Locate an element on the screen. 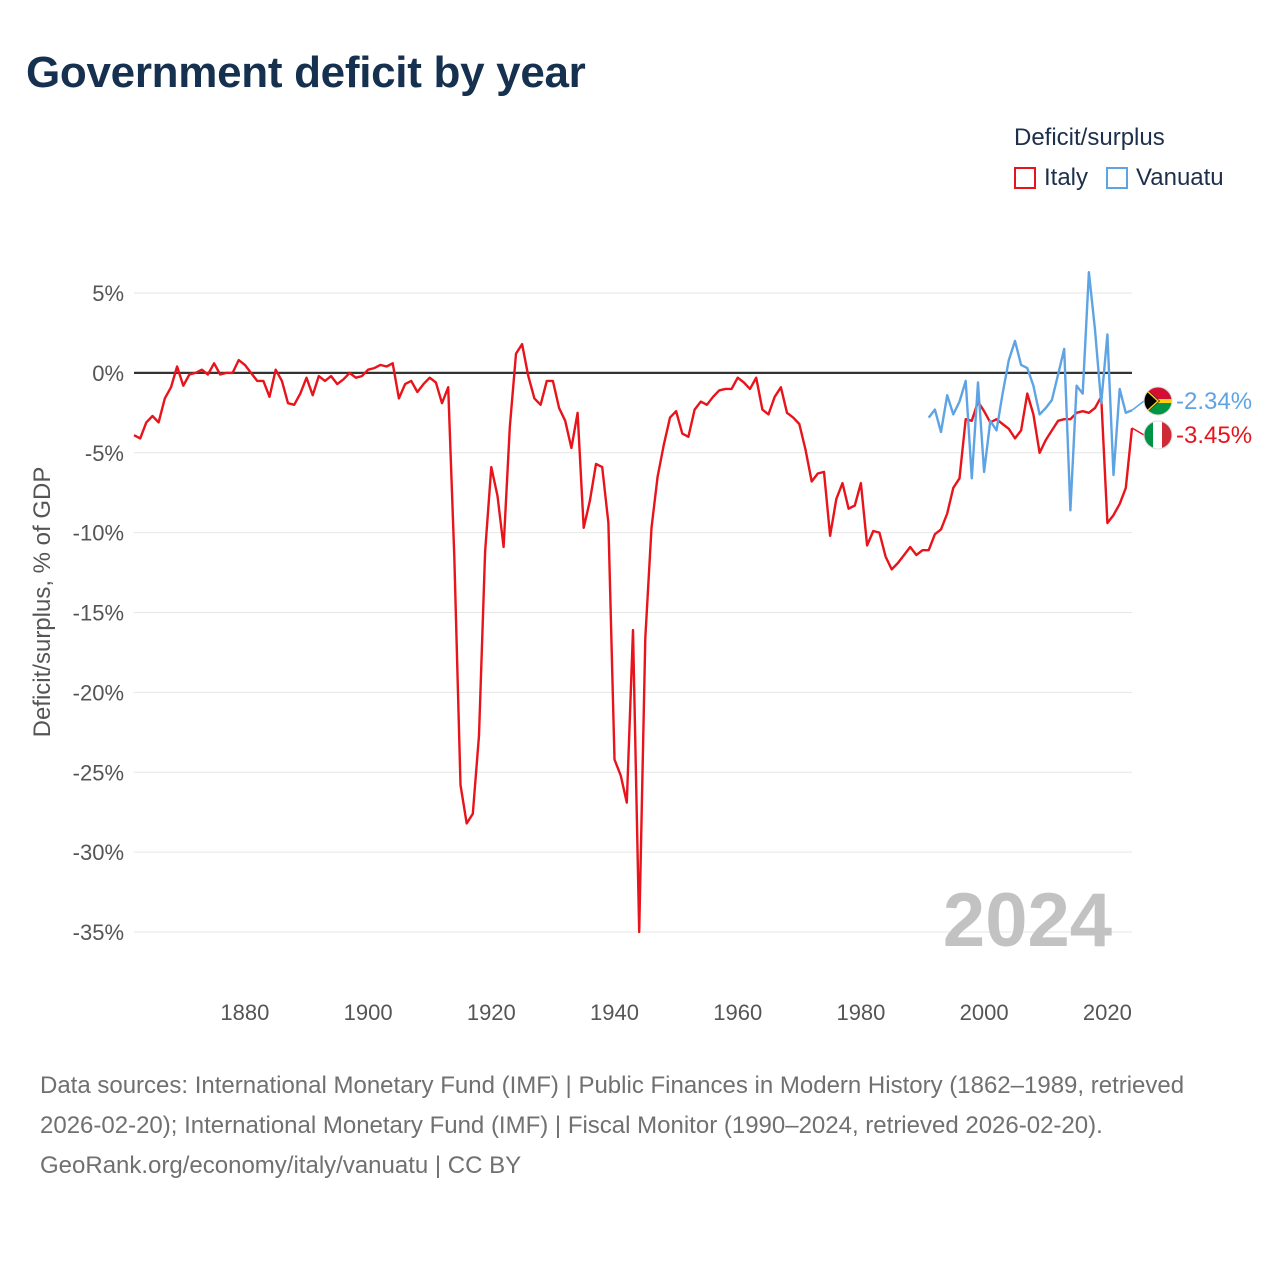 The width and height of the screenshot is (1280, 1280). x-tick-label: 1940 is located at coordinates (614, 1012).